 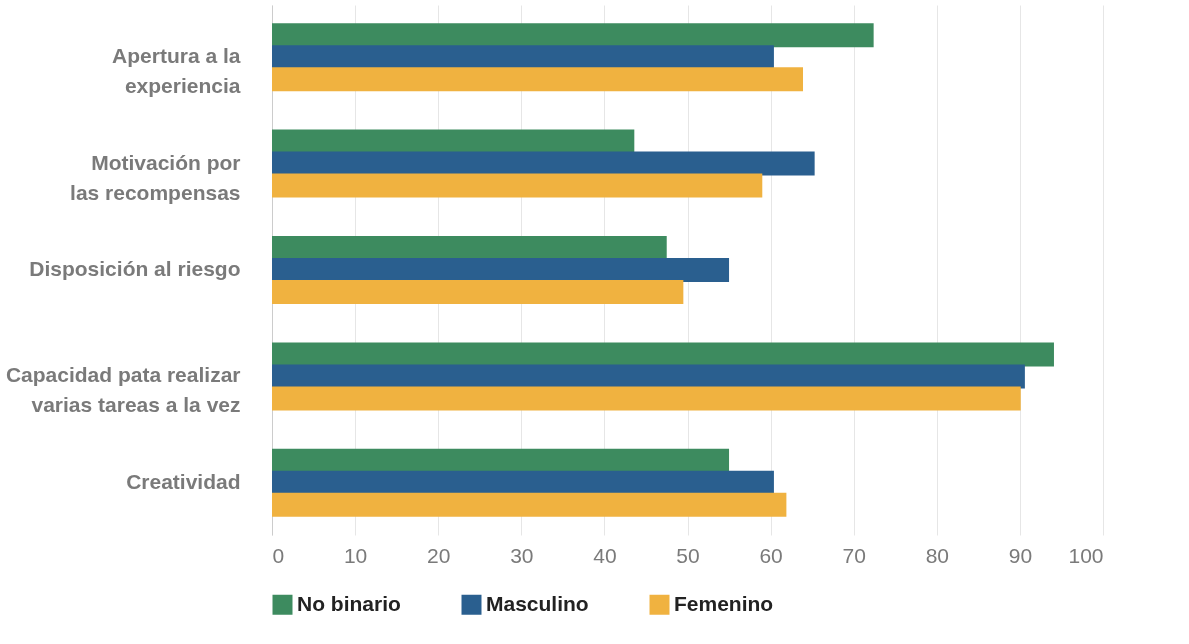 What do you see at coordinates (349, 603) in the screenshot?
I see `legend-label: No binario` at bounding box center [349, 603].